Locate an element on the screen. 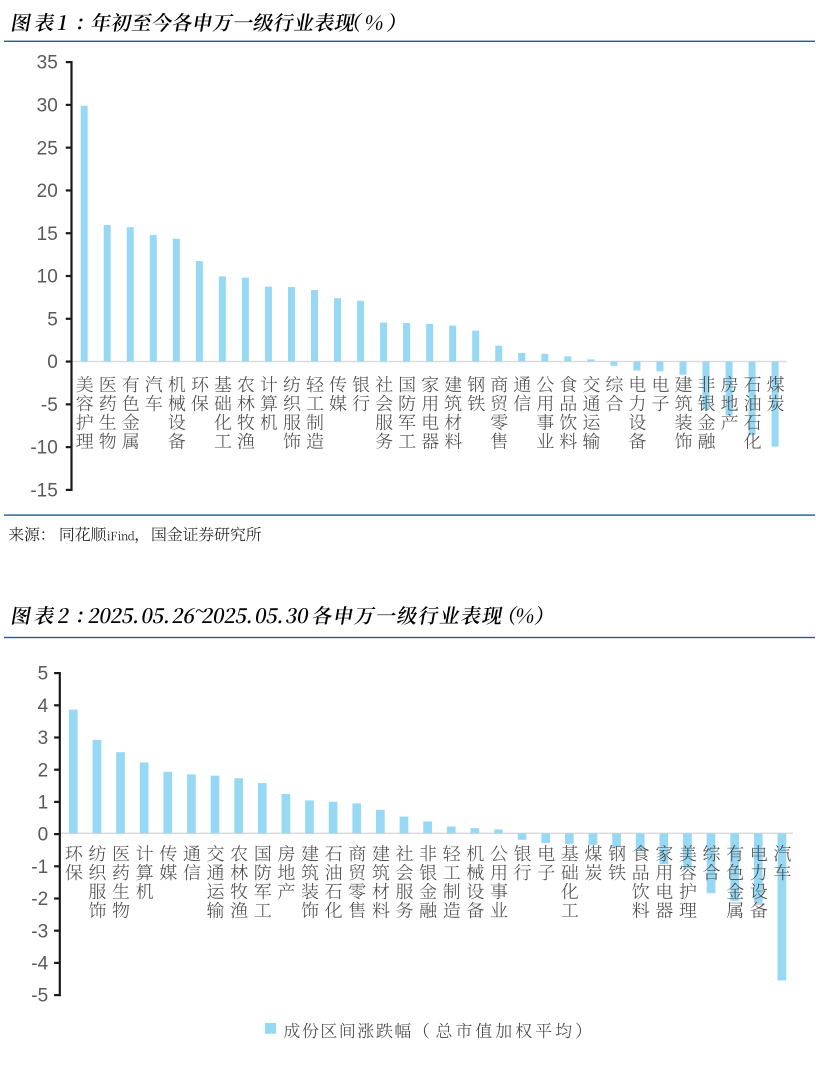 Image resolution: width=816 pixels, height=1072 pixels. svg-text: 30 is located at coordinates (47, 106).